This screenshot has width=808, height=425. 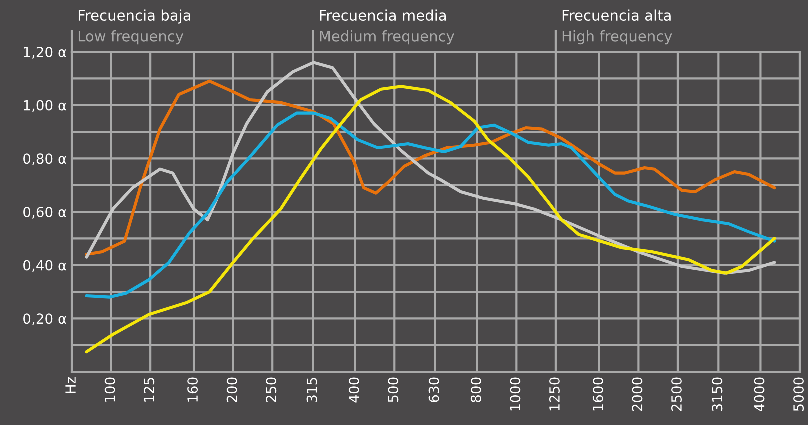 I want to click on x-tick-label: 400, so click(x=354, y=390).